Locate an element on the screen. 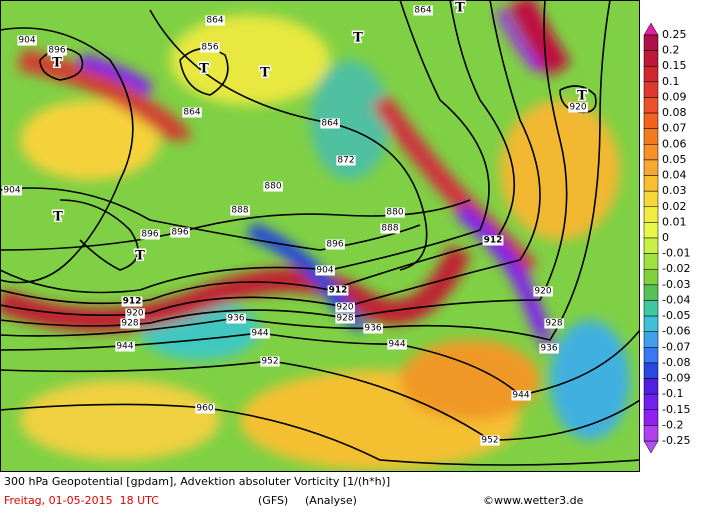  contour-label: 880 is located at coordinates (272, 187).